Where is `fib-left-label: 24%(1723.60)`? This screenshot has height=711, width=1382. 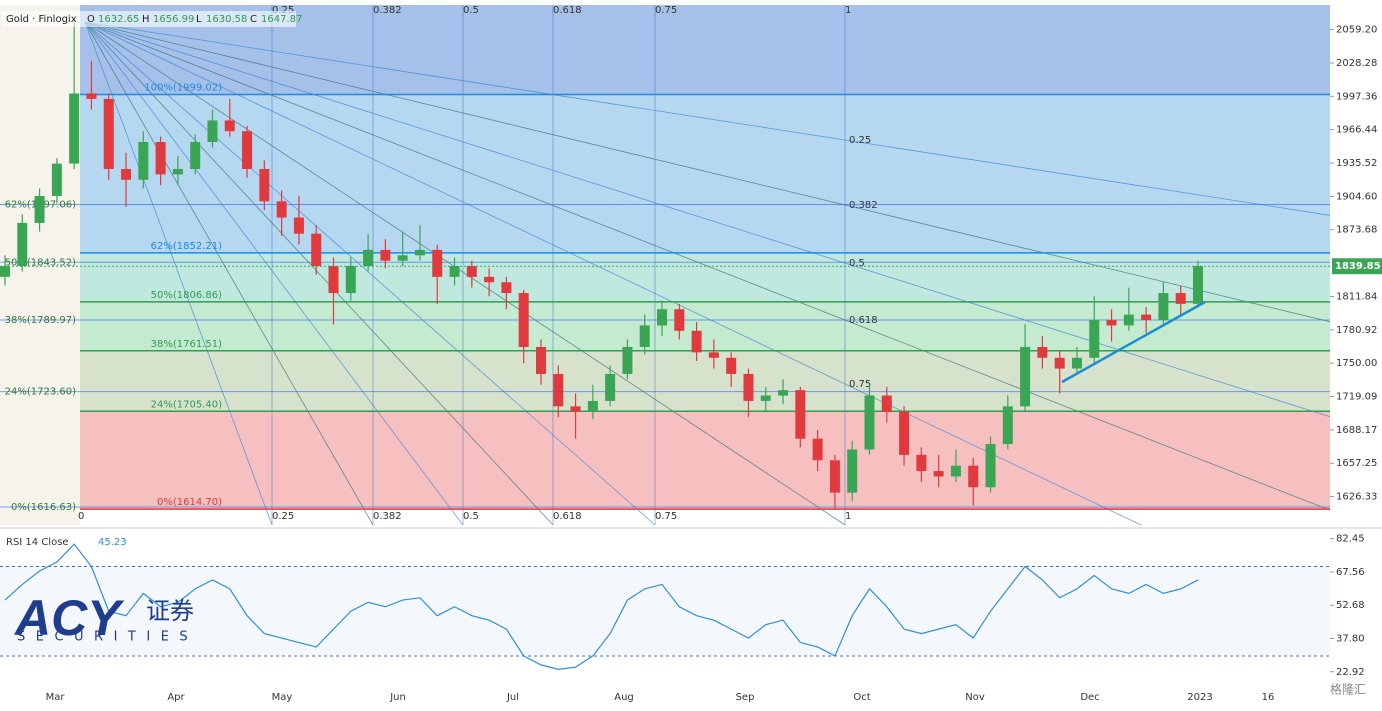 fib-left-label: 24%(1723.60) is located at coordinates (40, 392).